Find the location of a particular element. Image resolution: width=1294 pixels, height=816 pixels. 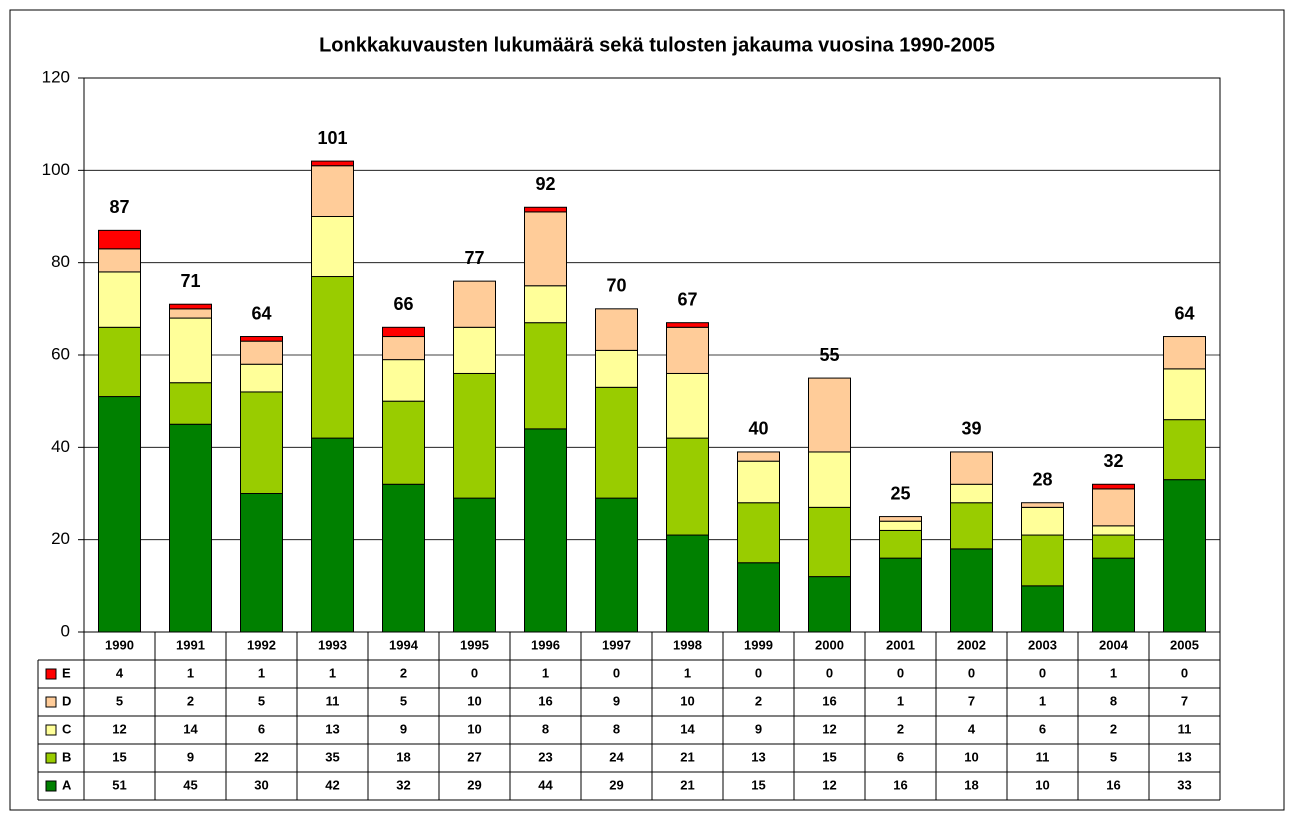

total-label: 64 is located at coordinates (1184, 313).